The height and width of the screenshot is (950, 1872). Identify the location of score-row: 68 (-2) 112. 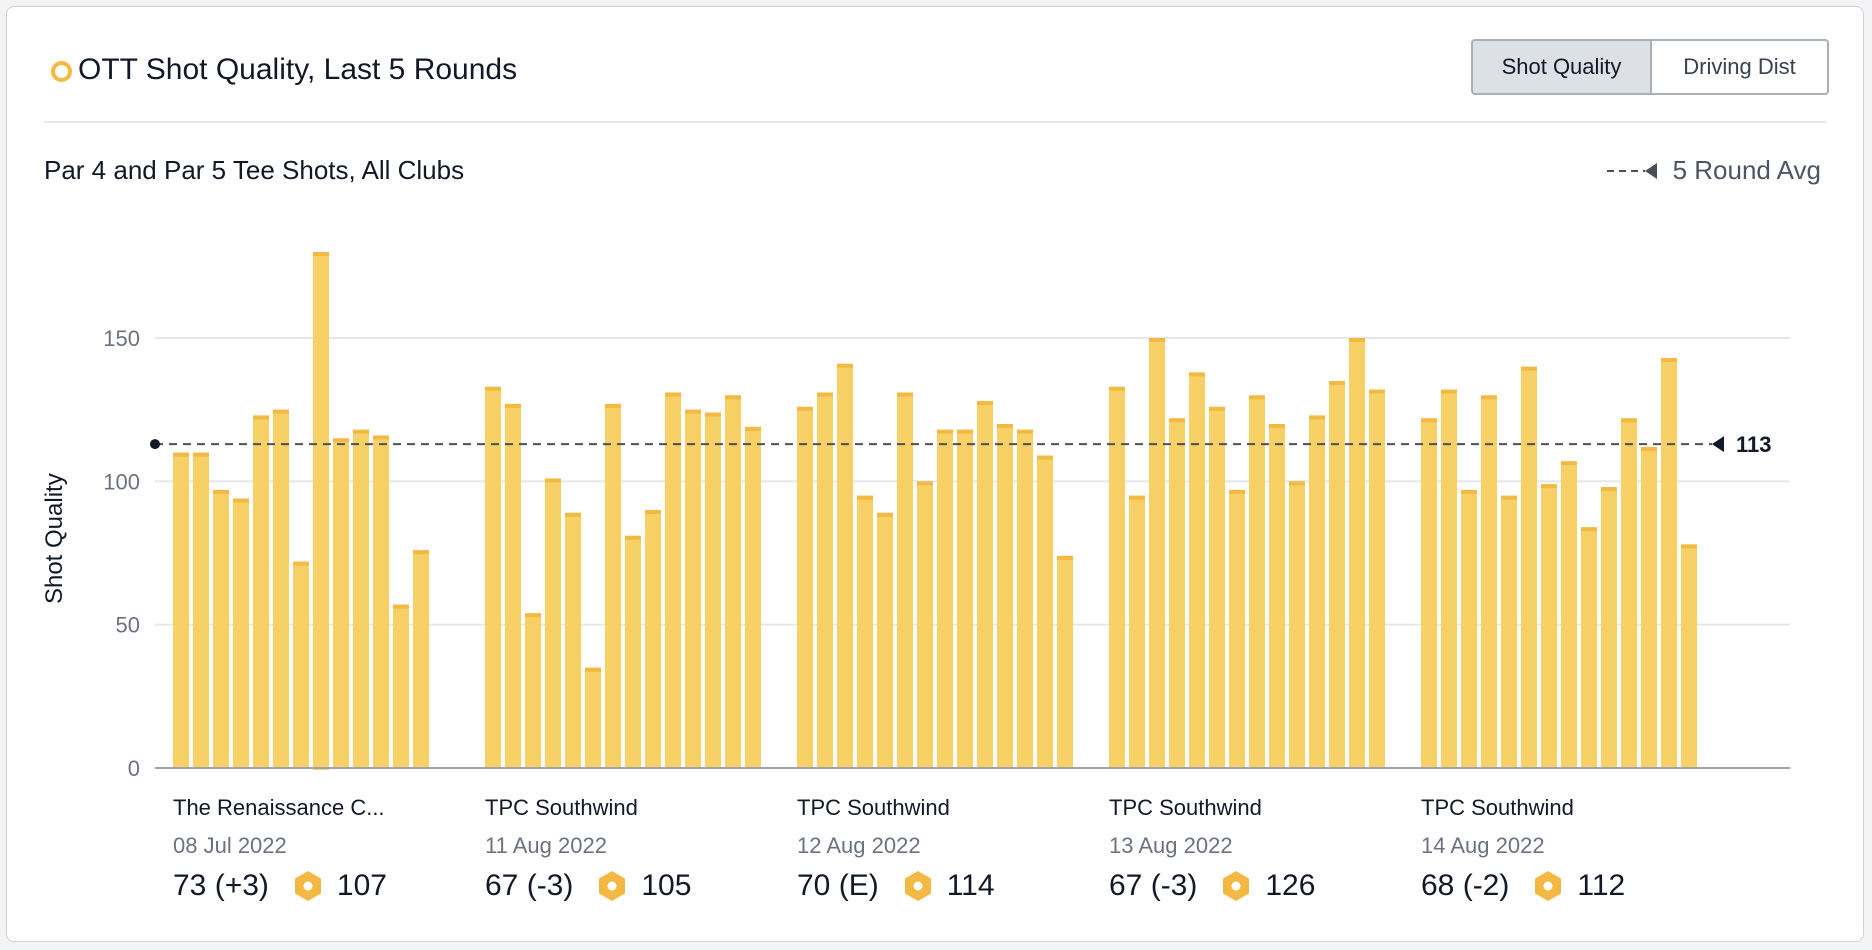
(1523, 886).